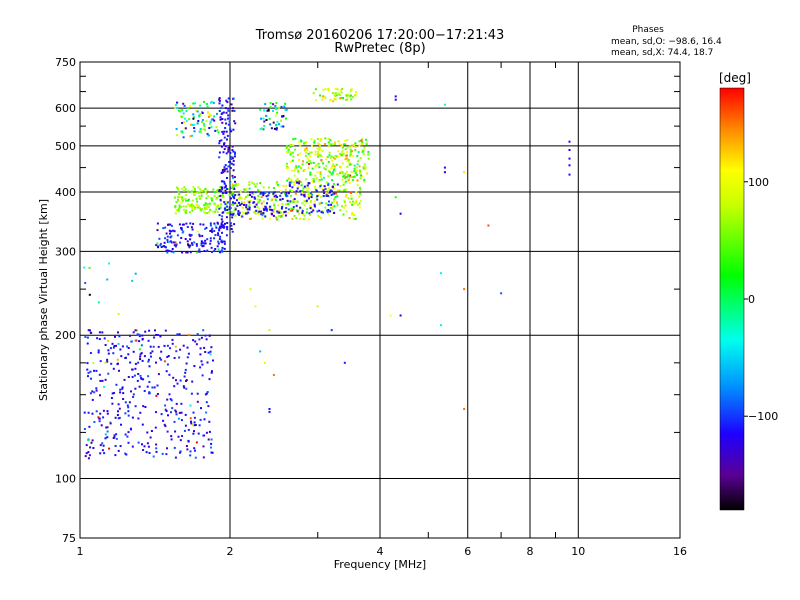 The image size is (800, 600). I want to click on colorbar, so click(732, 299).